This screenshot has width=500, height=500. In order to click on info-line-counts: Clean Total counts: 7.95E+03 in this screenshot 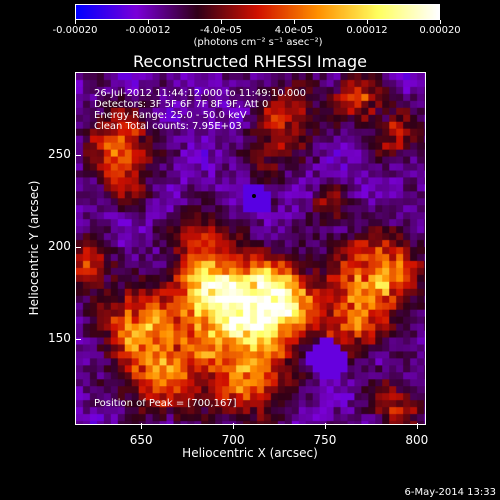, I will do `click(168, 126)`.